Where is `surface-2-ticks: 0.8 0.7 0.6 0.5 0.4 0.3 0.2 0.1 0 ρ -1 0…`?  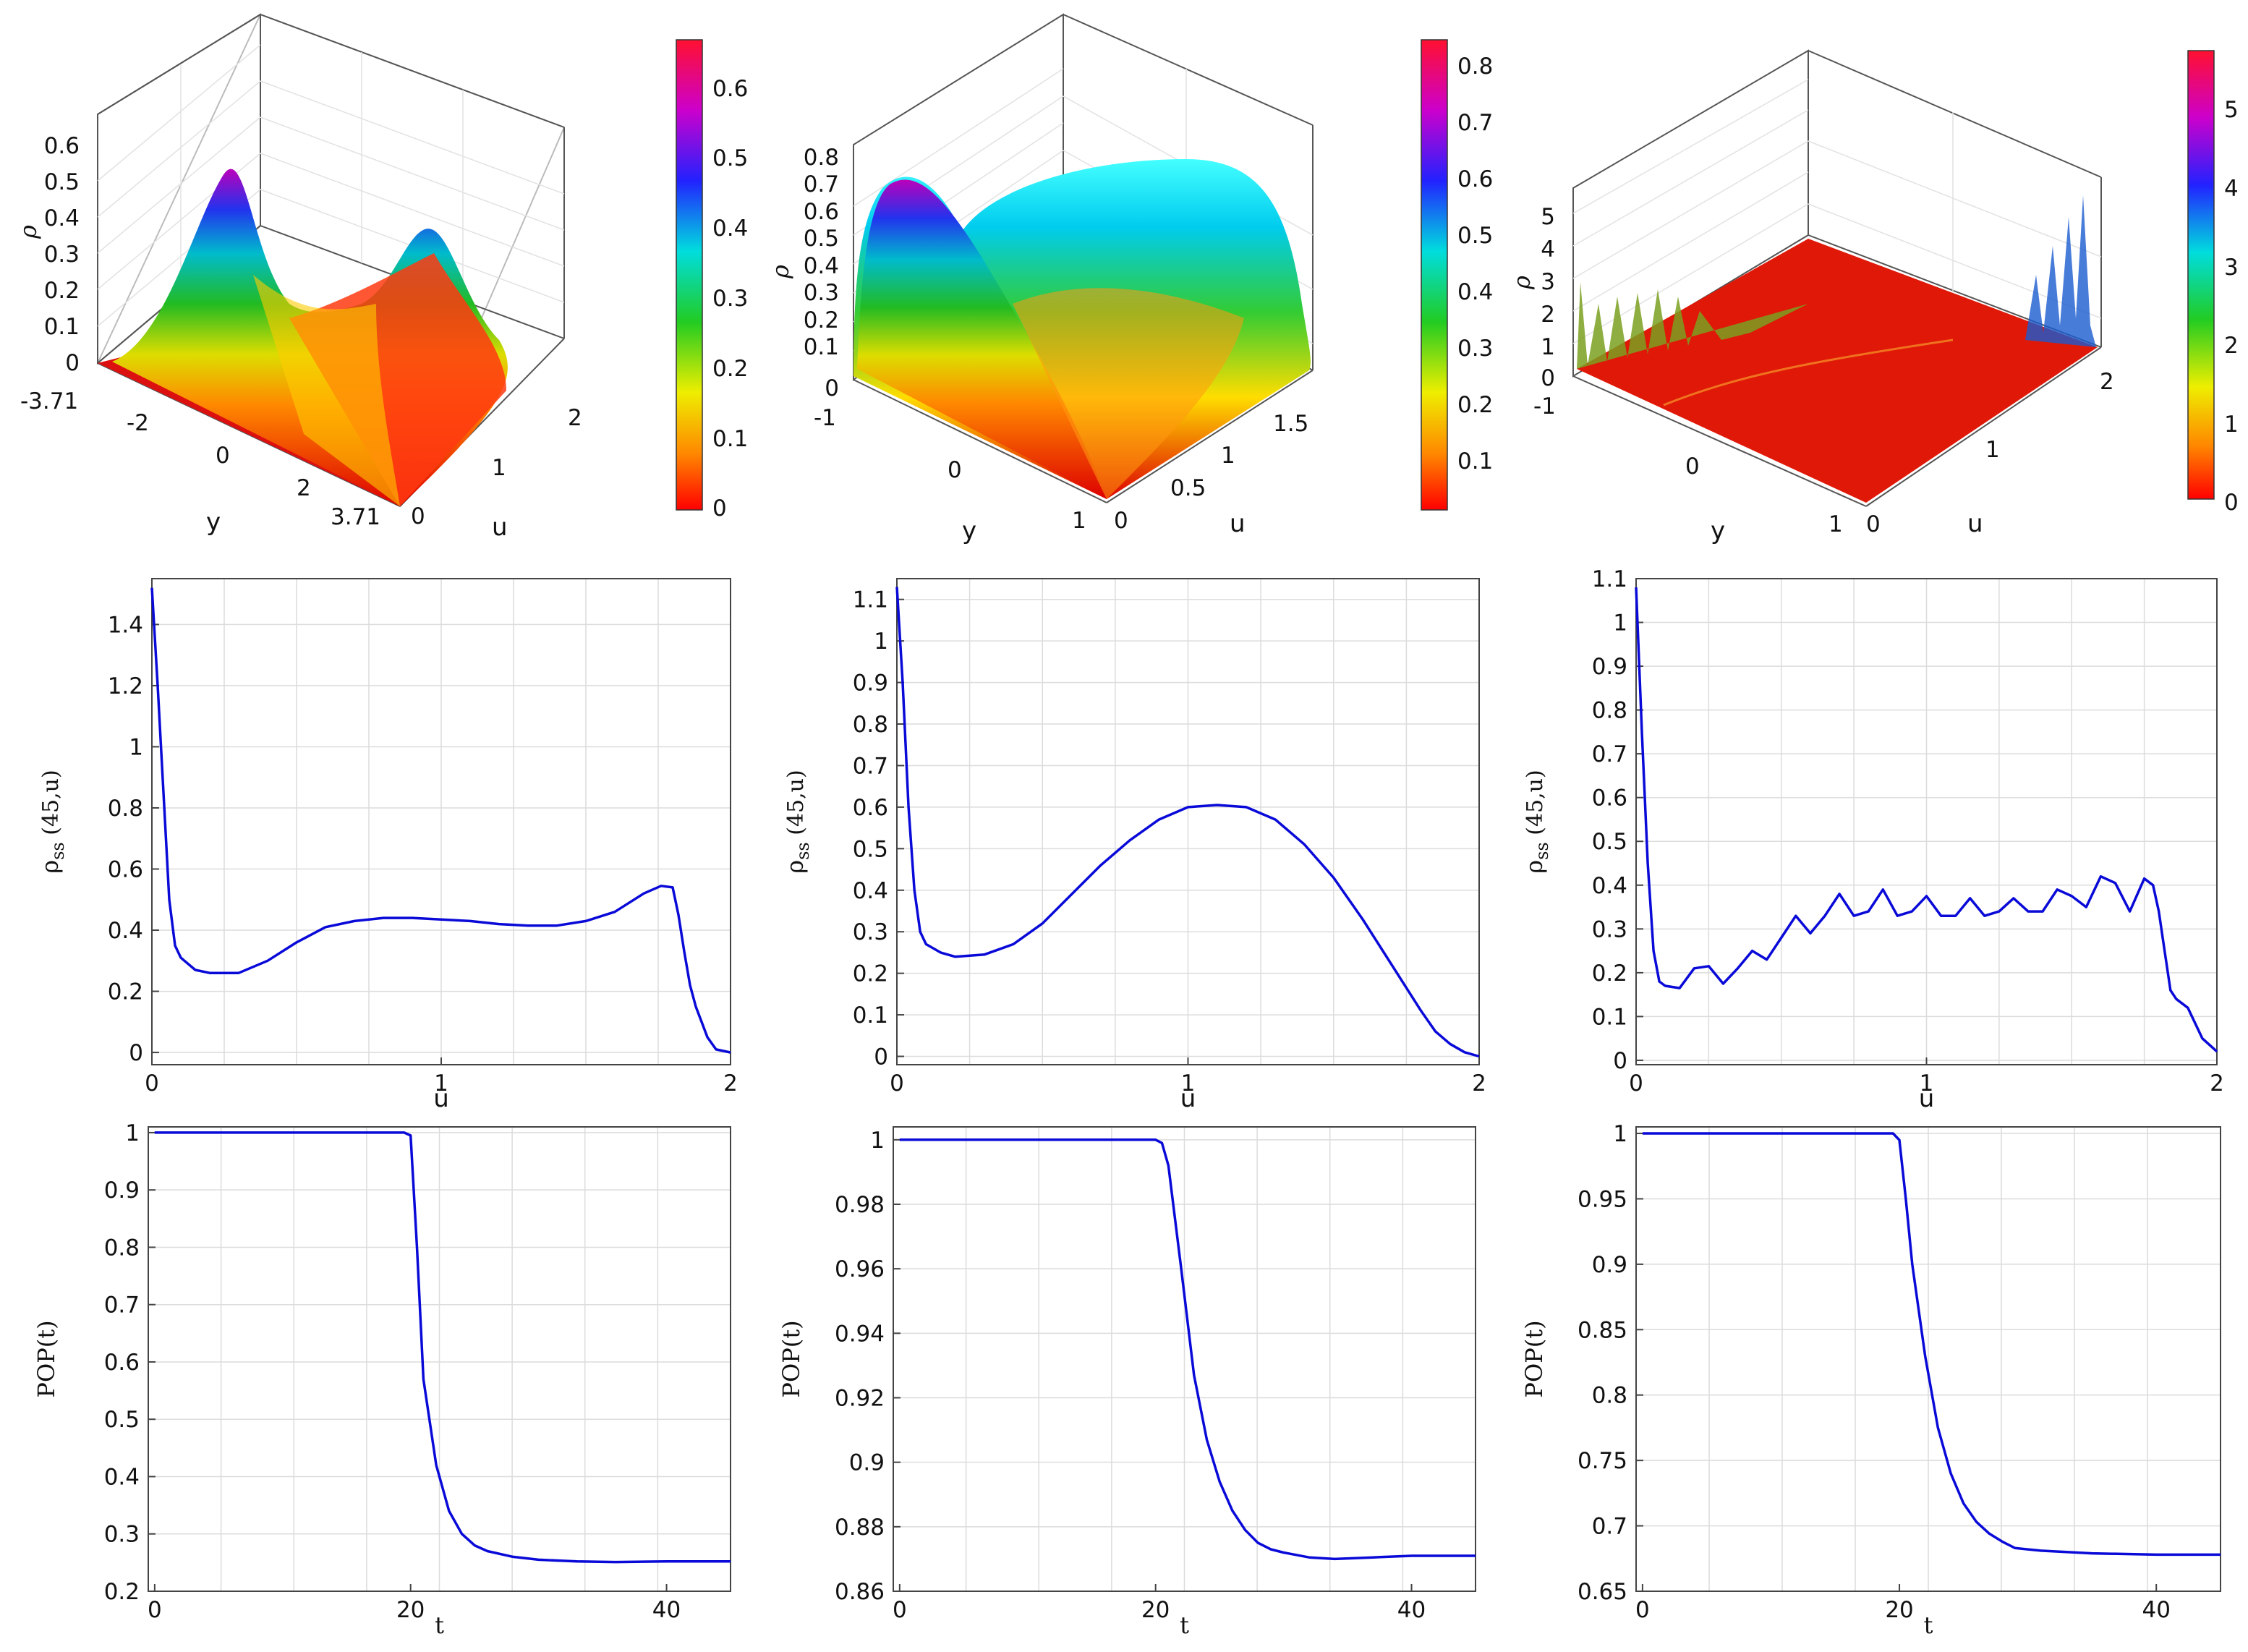
surface-2-ticks: 0.8 0.7 0.6 0.5 0.4 0.3 0.2 0.1 0 ρ -1 0… is located at coordinates (1130, 299).